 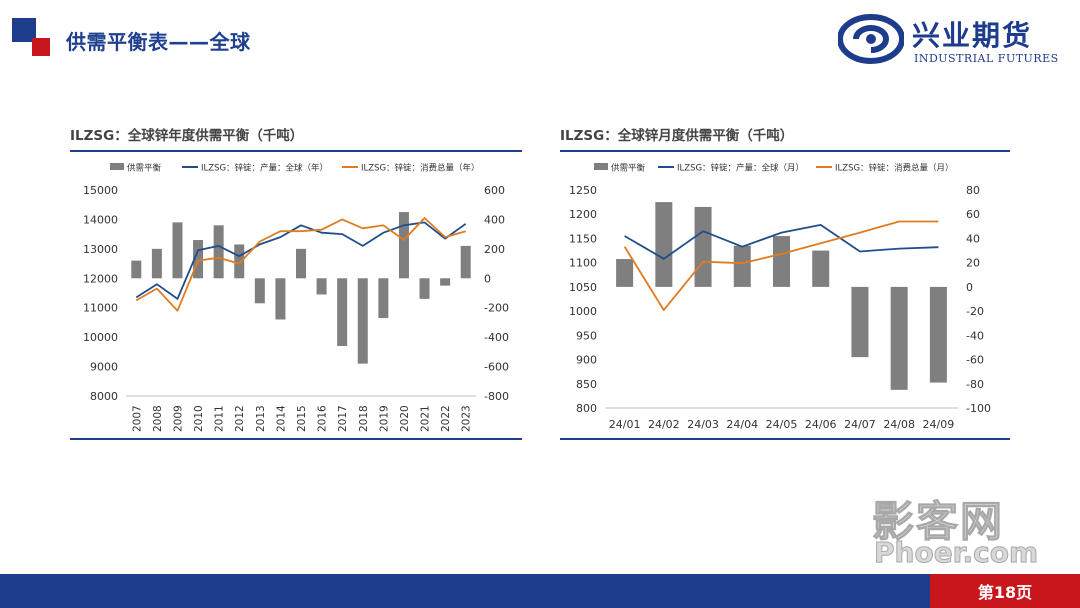 What do you see at coordinates (100, 249) in the screenshot?
I see `y-left-tick-label: 13000` at bounding box center [100, 249].